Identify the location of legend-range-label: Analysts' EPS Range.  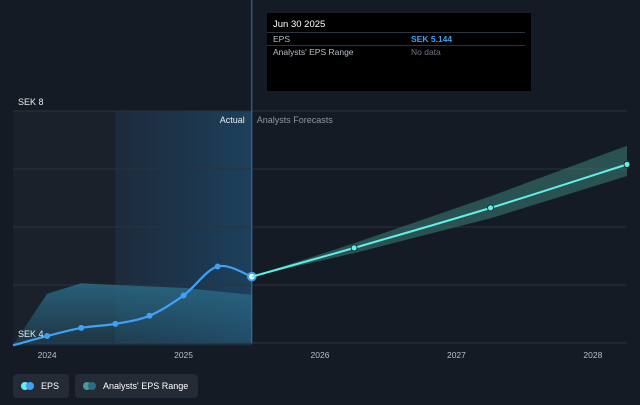
(146, 386).